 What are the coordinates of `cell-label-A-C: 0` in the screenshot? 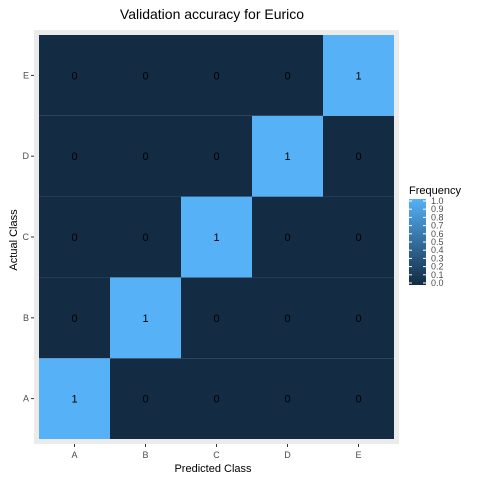 It's located at (216, 400).